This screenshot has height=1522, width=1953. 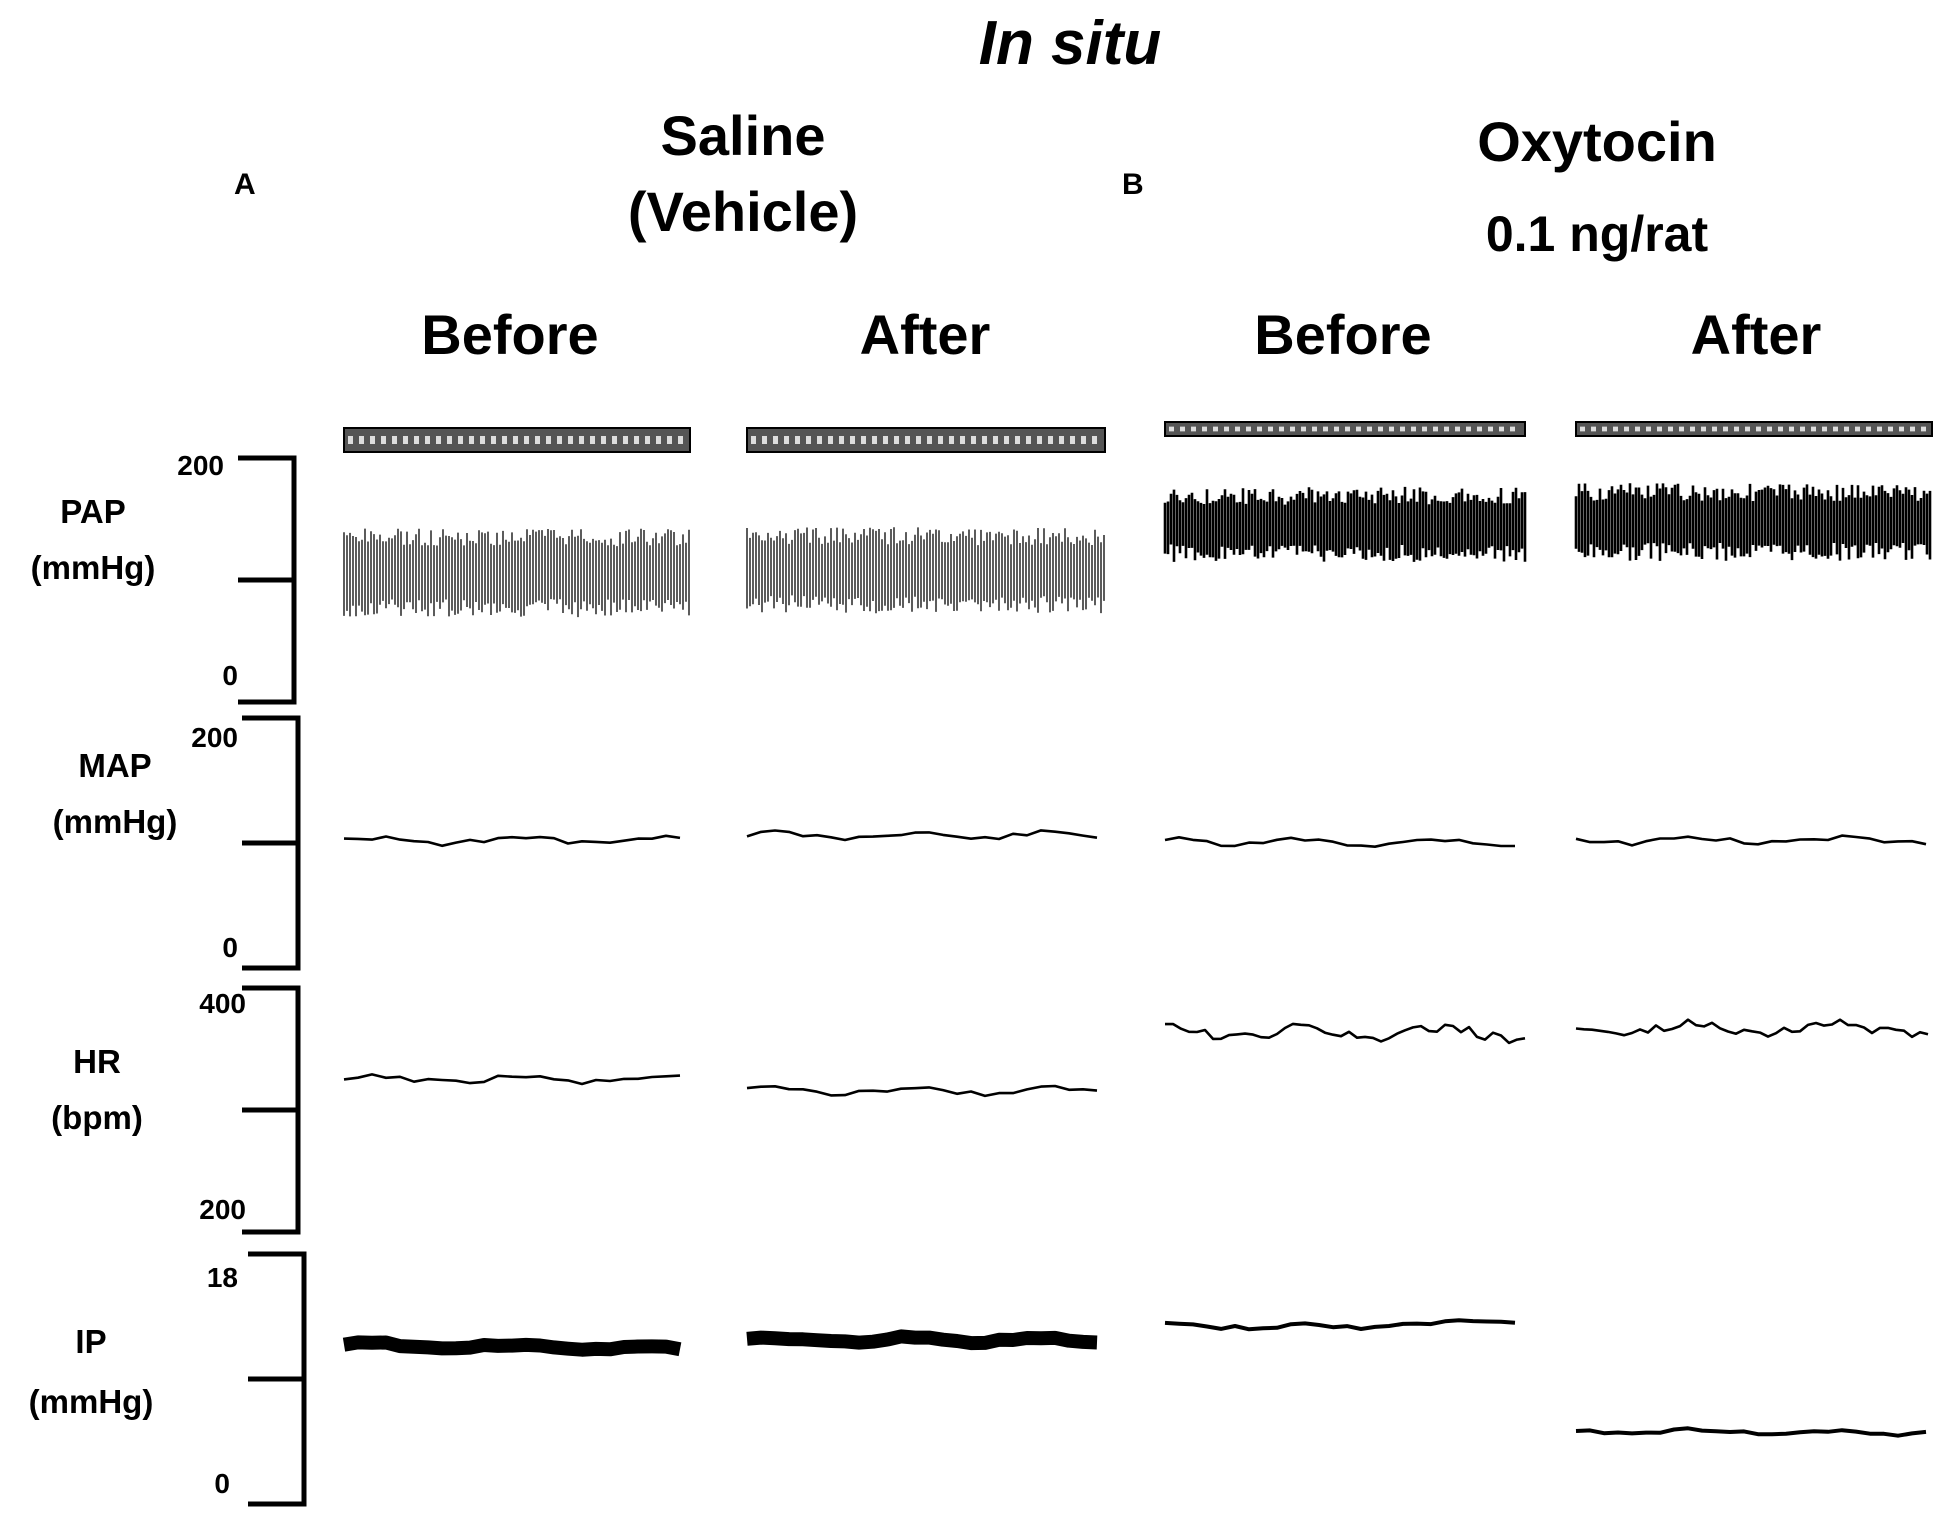 I want to click on phase-label-saline-before: Before, so click(x=510, y=334).